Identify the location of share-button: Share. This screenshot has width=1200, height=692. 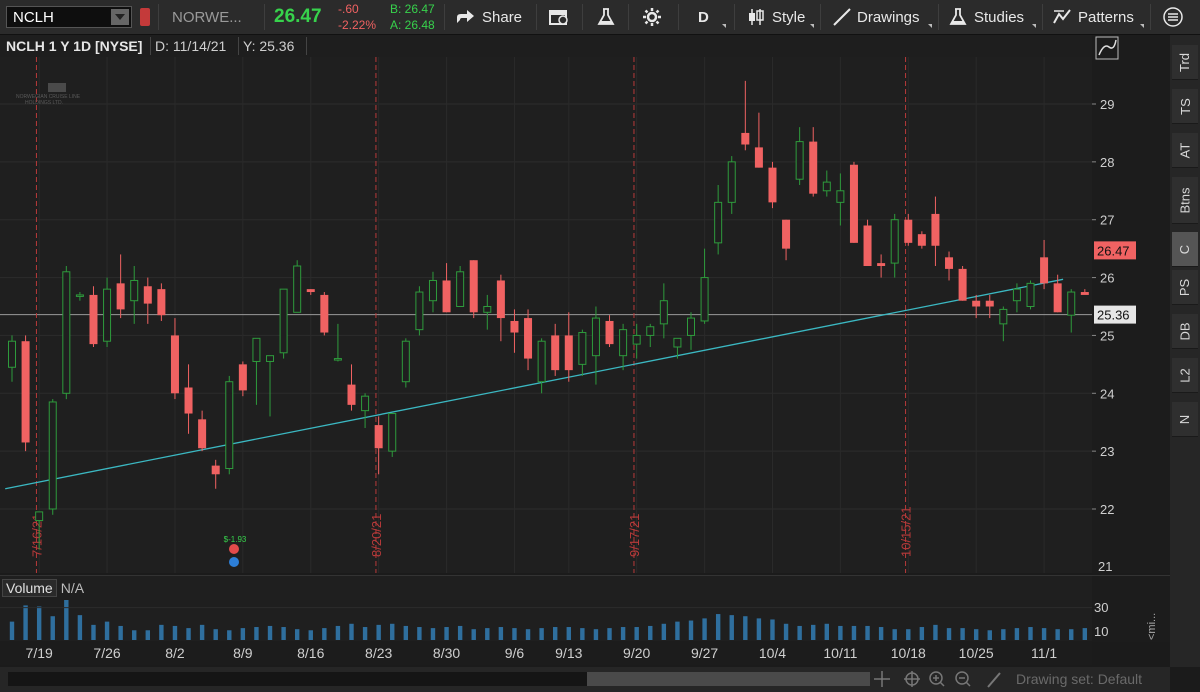
(488, 17).